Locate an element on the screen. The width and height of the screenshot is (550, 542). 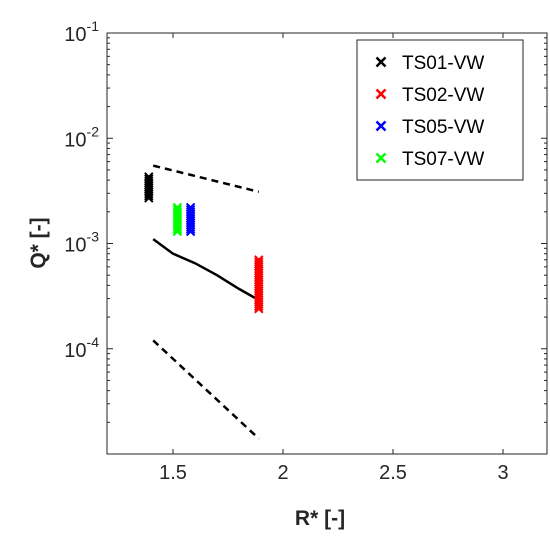
legend-label: TS01-VW is located at coordinates (443, 63).